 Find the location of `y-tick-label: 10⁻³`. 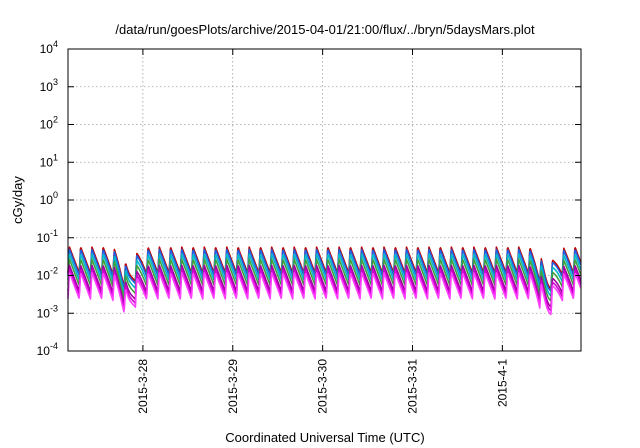

y-tick-label: 10⁻³ is located at coordinates (47, 311).